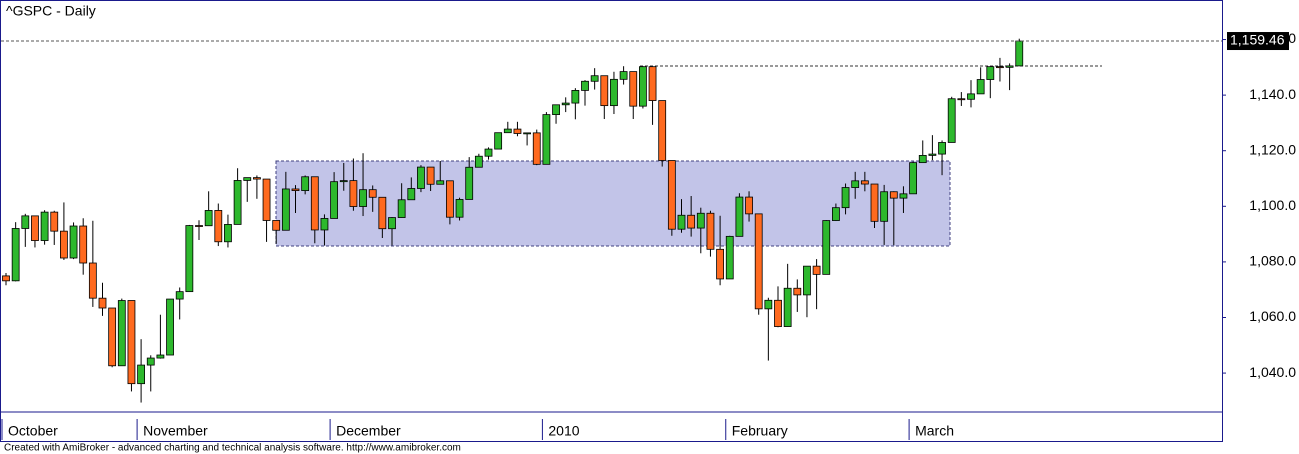 Image resolution: width=1299 pixels, height=454 pixels. I want to click on y-tick-label: 1,120.0, so click(1272, 149).